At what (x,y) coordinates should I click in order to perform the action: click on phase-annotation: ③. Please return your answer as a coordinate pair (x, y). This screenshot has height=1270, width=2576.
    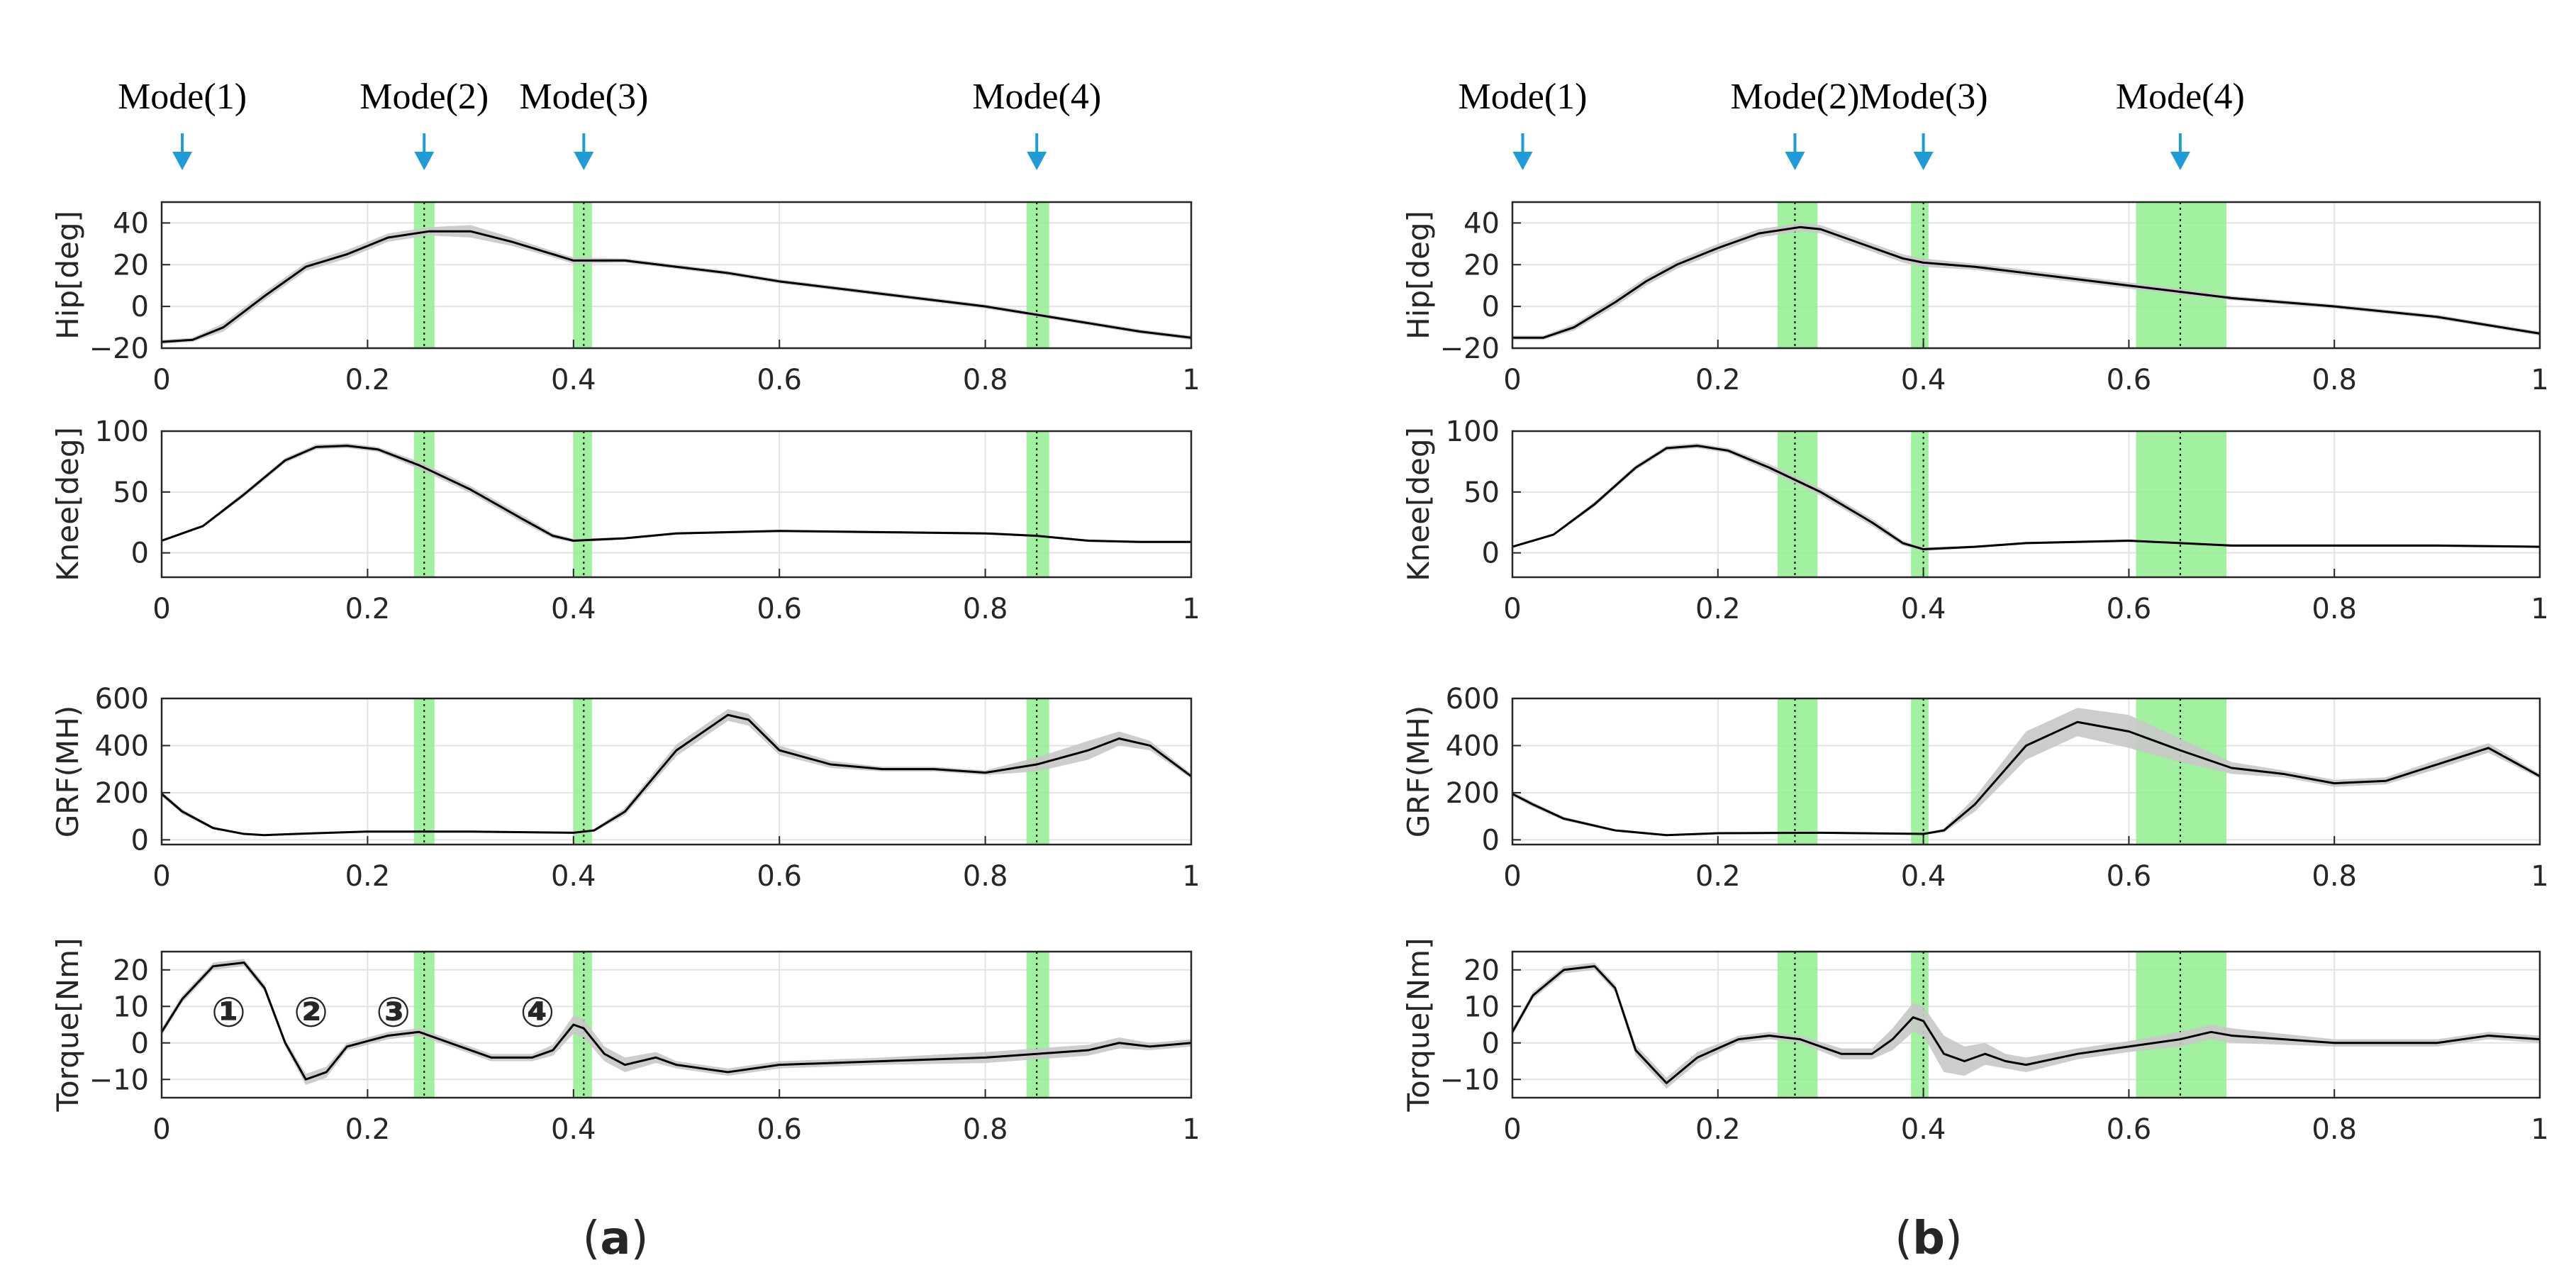
    Looking at the image, I should click on (393, 1012).